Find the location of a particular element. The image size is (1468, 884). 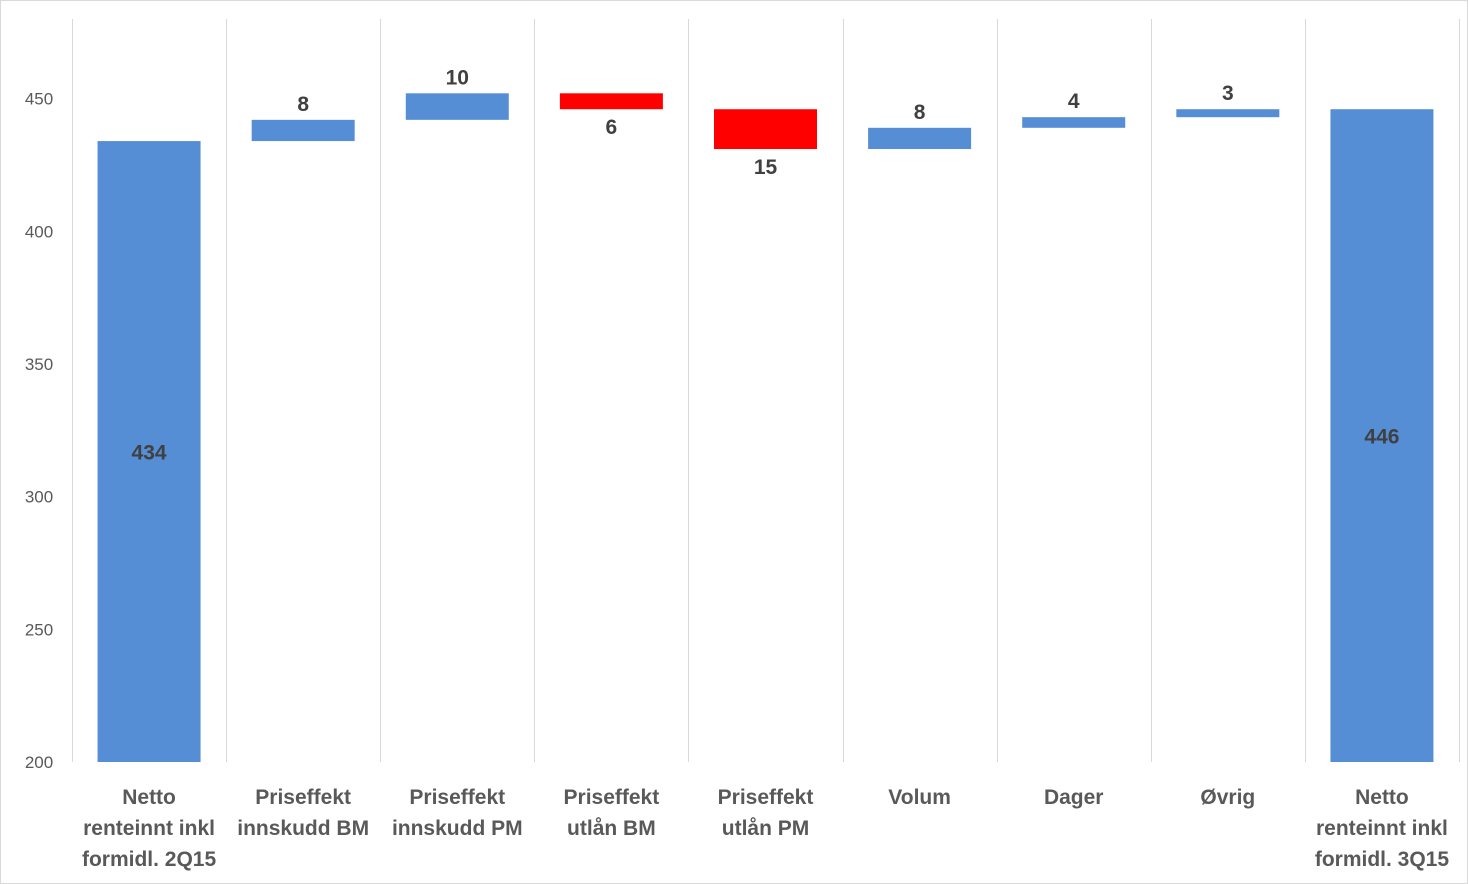

y-tick-label: 300 is located at coordinates (39, 497).